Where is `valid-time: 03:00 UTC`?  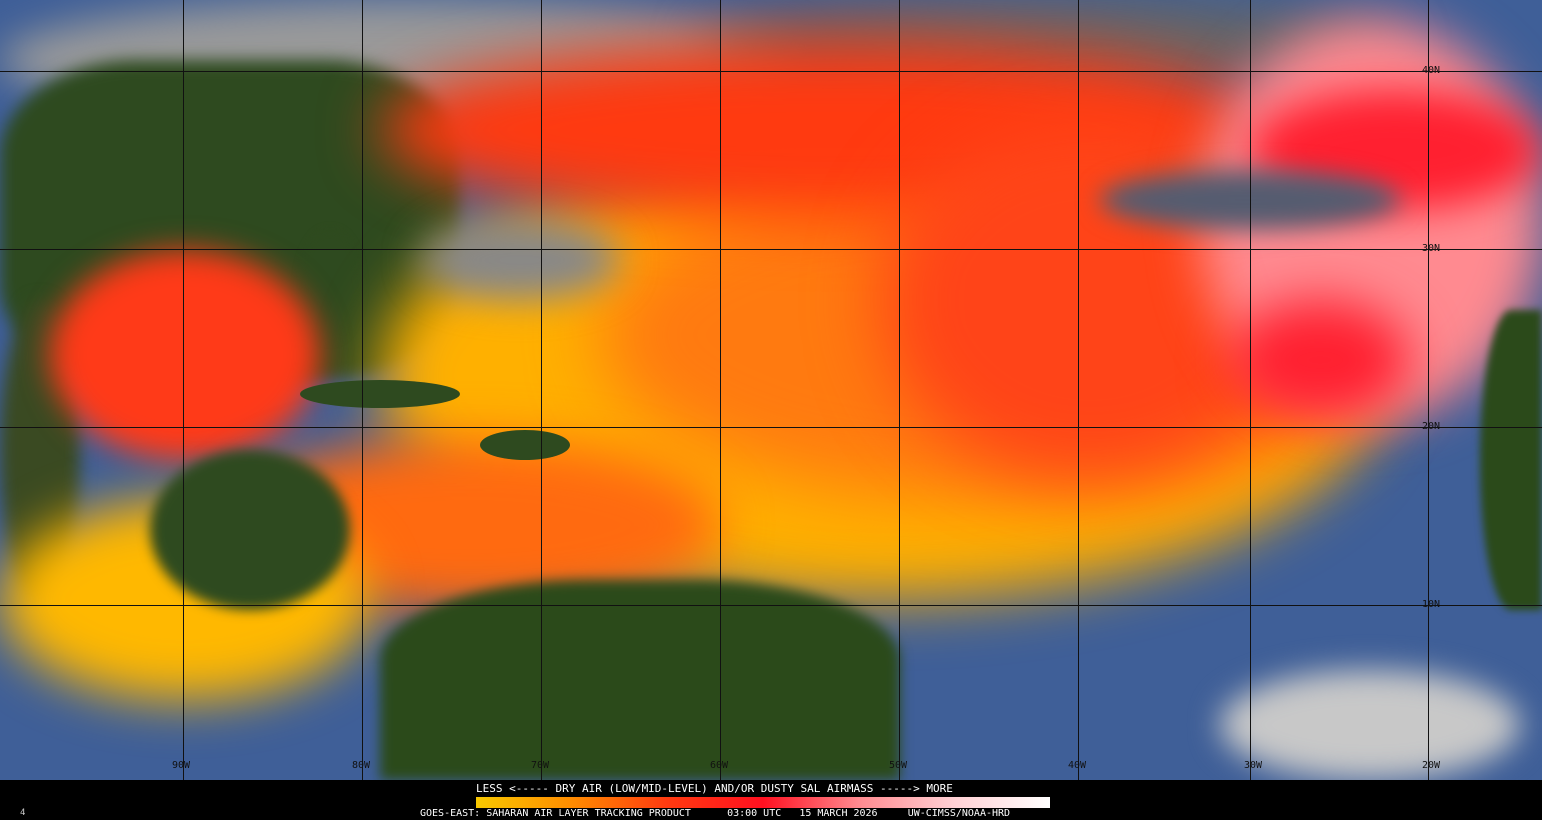 valid-time: 03:00 UTC is located at coordinates (754, 813).